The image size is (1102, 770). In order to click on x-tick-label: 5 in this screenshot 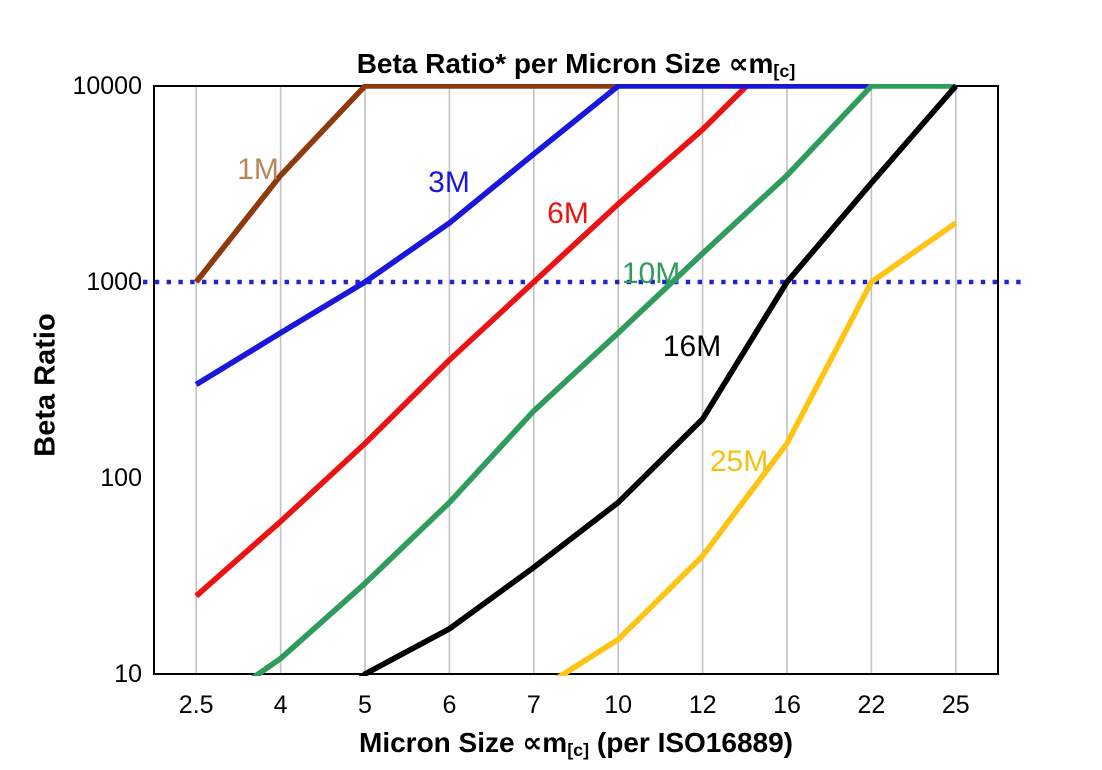, I will do `click(365, 705)`.